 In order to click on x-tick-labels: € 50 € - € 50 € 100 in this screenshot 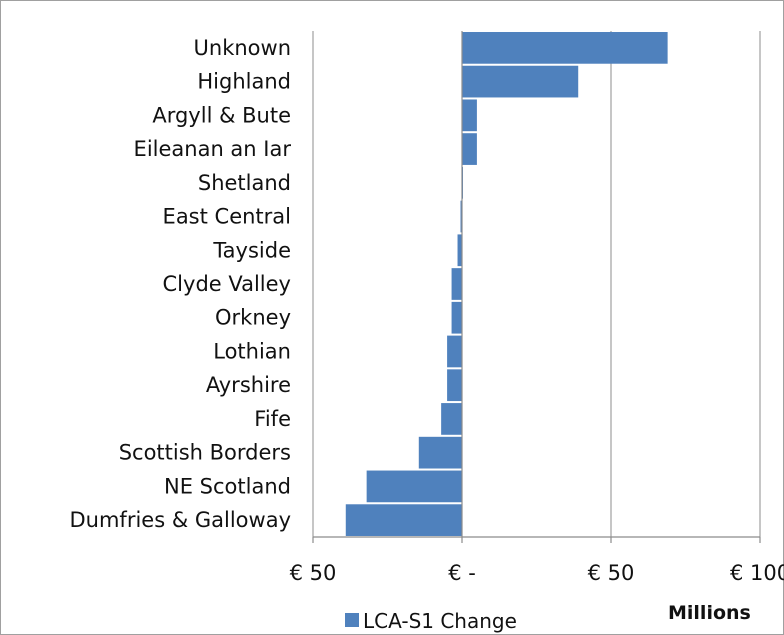, I will do `click(537, 573)`.